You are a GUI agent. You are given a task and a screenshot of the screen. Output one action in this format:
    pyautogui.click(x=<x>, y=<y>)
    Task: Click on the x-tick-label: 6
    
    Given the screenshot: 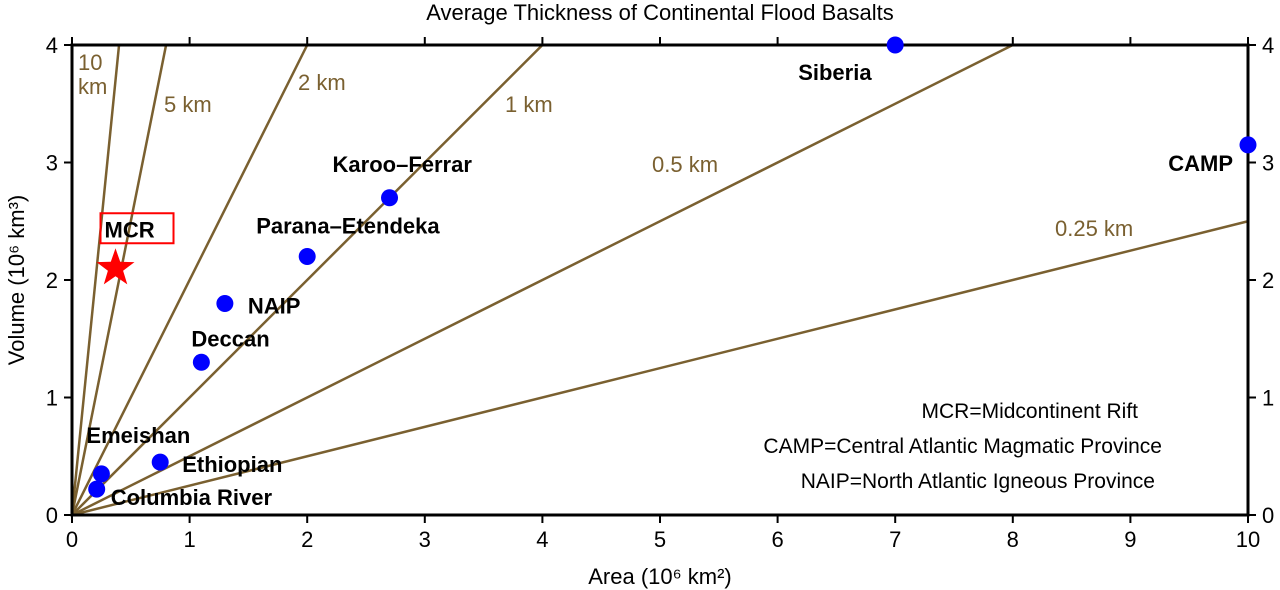 What is the action you would take?
    pyautogui.click(x=777, y=539)
    